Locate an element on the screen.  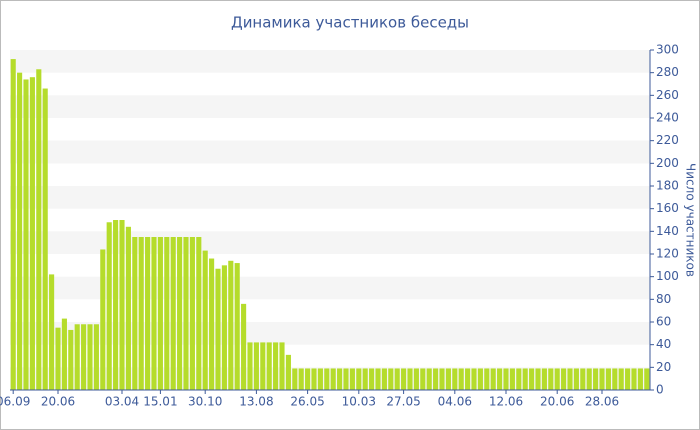
x-tick-label: 04.06 is located at coordinates (455, 402).